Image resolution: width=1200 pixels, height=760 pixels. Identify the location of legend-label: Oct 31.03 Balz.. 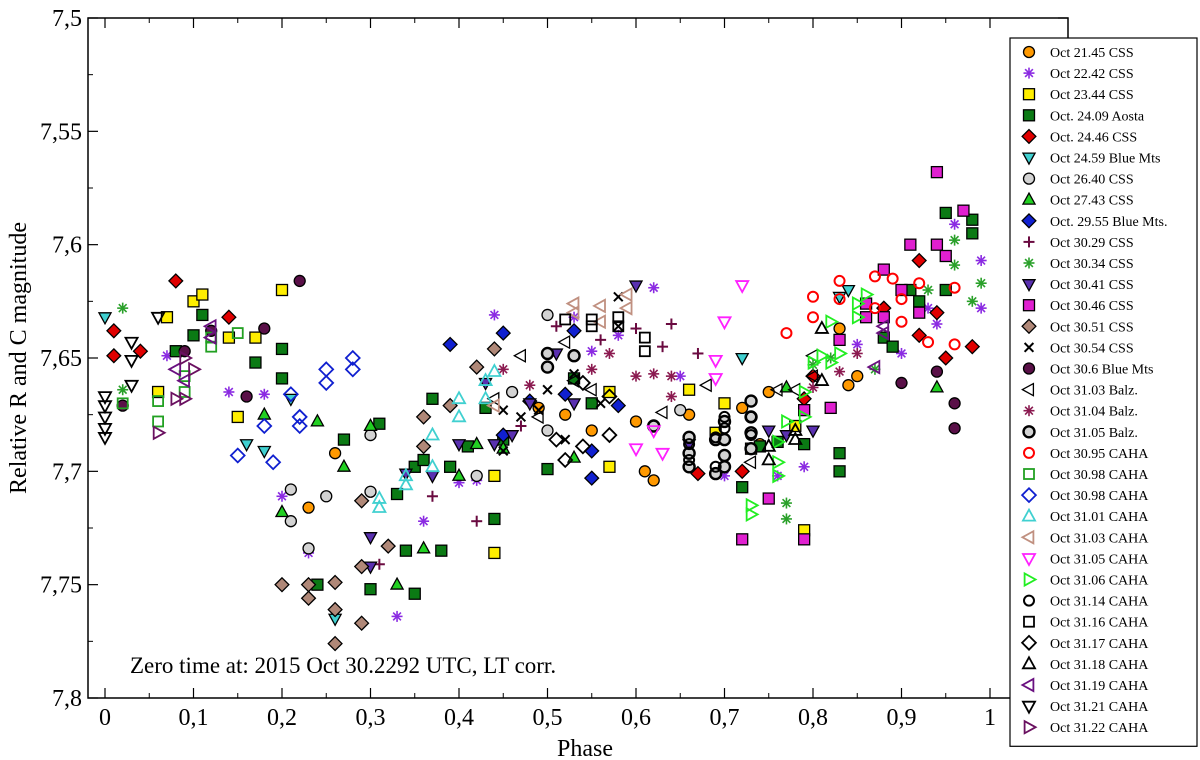
(1094, 391).